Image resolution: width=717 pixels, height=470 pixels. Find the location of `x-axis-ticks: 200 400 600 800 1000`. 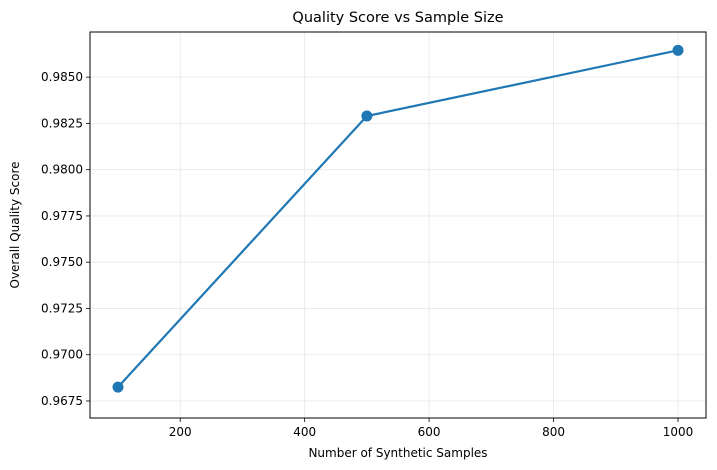

x-axis-ticks: 200 400 600 800 1000 is located at coordinates (431, 428).